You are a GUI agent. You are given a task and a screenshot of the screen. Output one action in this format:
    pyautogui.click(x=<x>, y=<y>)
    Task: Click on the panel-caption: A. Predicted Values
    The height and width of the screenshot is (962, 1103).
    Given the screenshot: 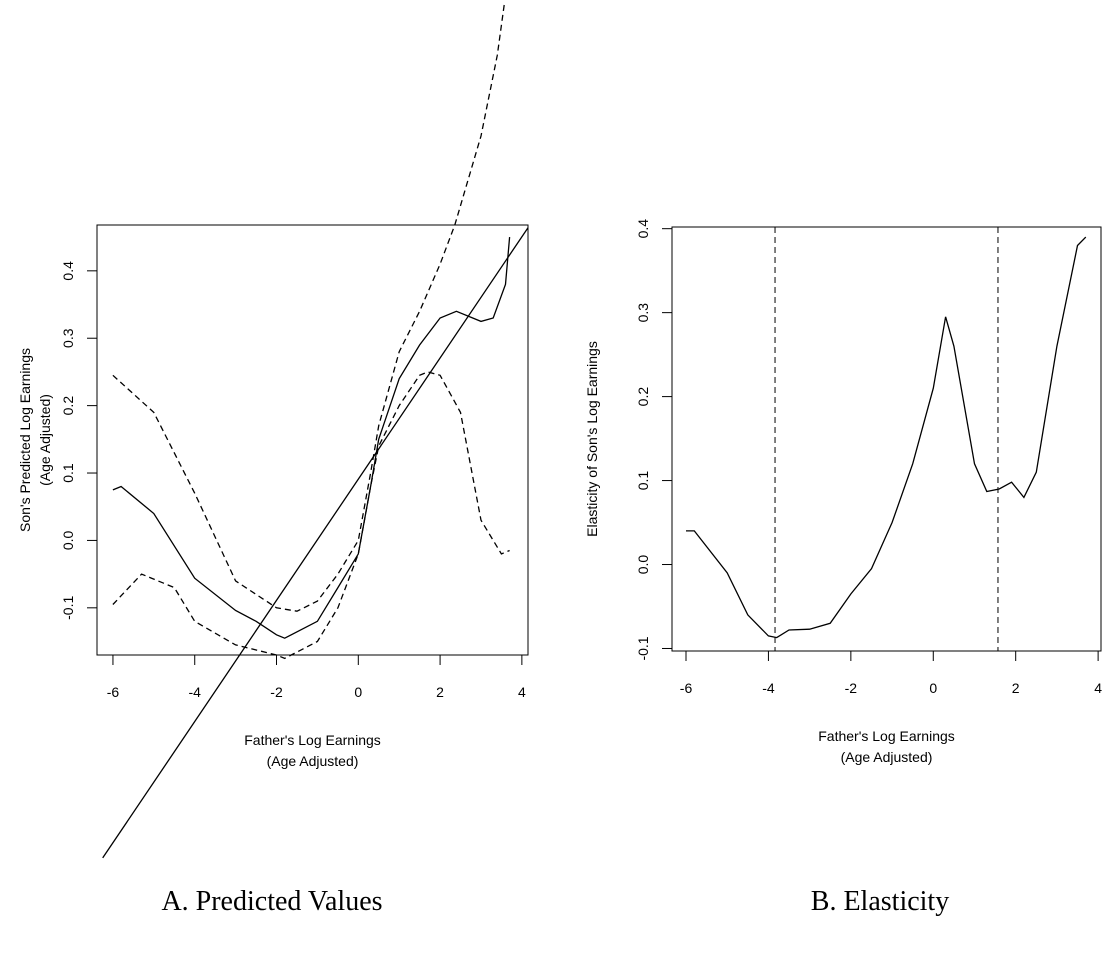 What is the action you would take?
    pyautogui.click(x=271, y=901)
    